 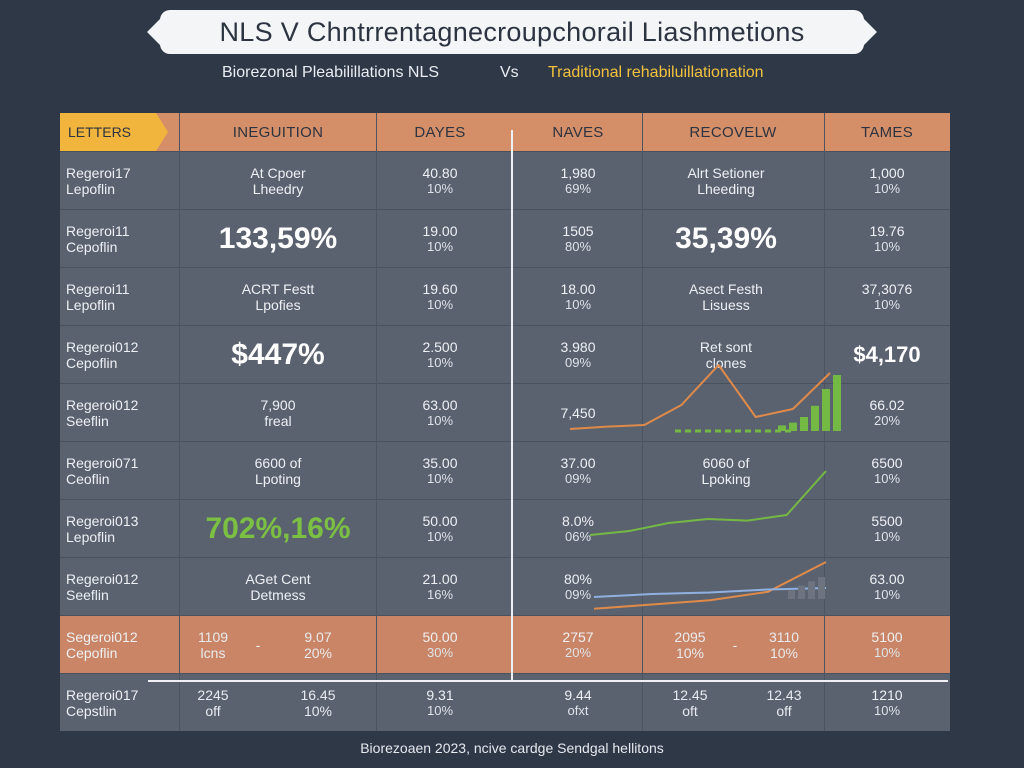 What do you see at coordinates (578, 521) in the screenshot?
I see `cell-value: 8.0%` at bounding box center [578, 521].